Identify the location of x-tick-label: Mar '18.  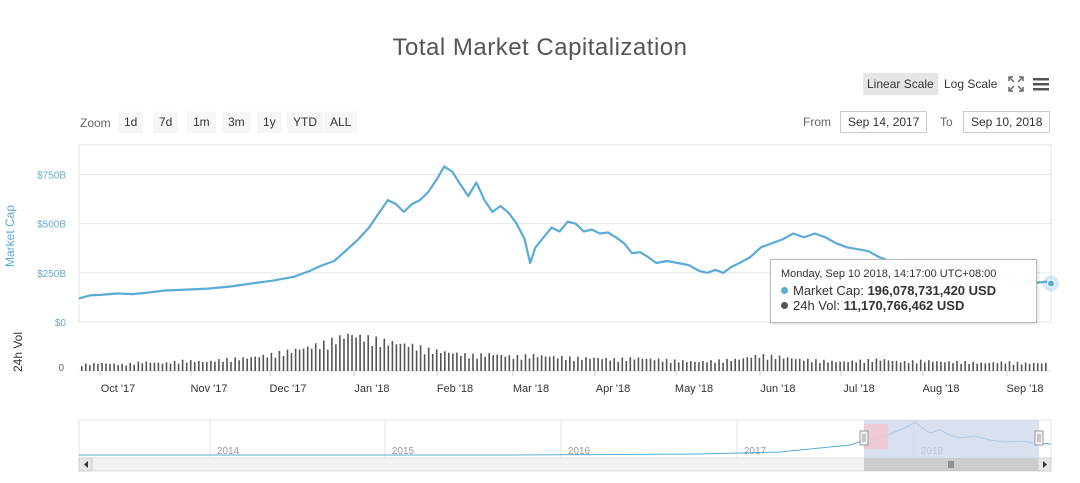
(531, 389).